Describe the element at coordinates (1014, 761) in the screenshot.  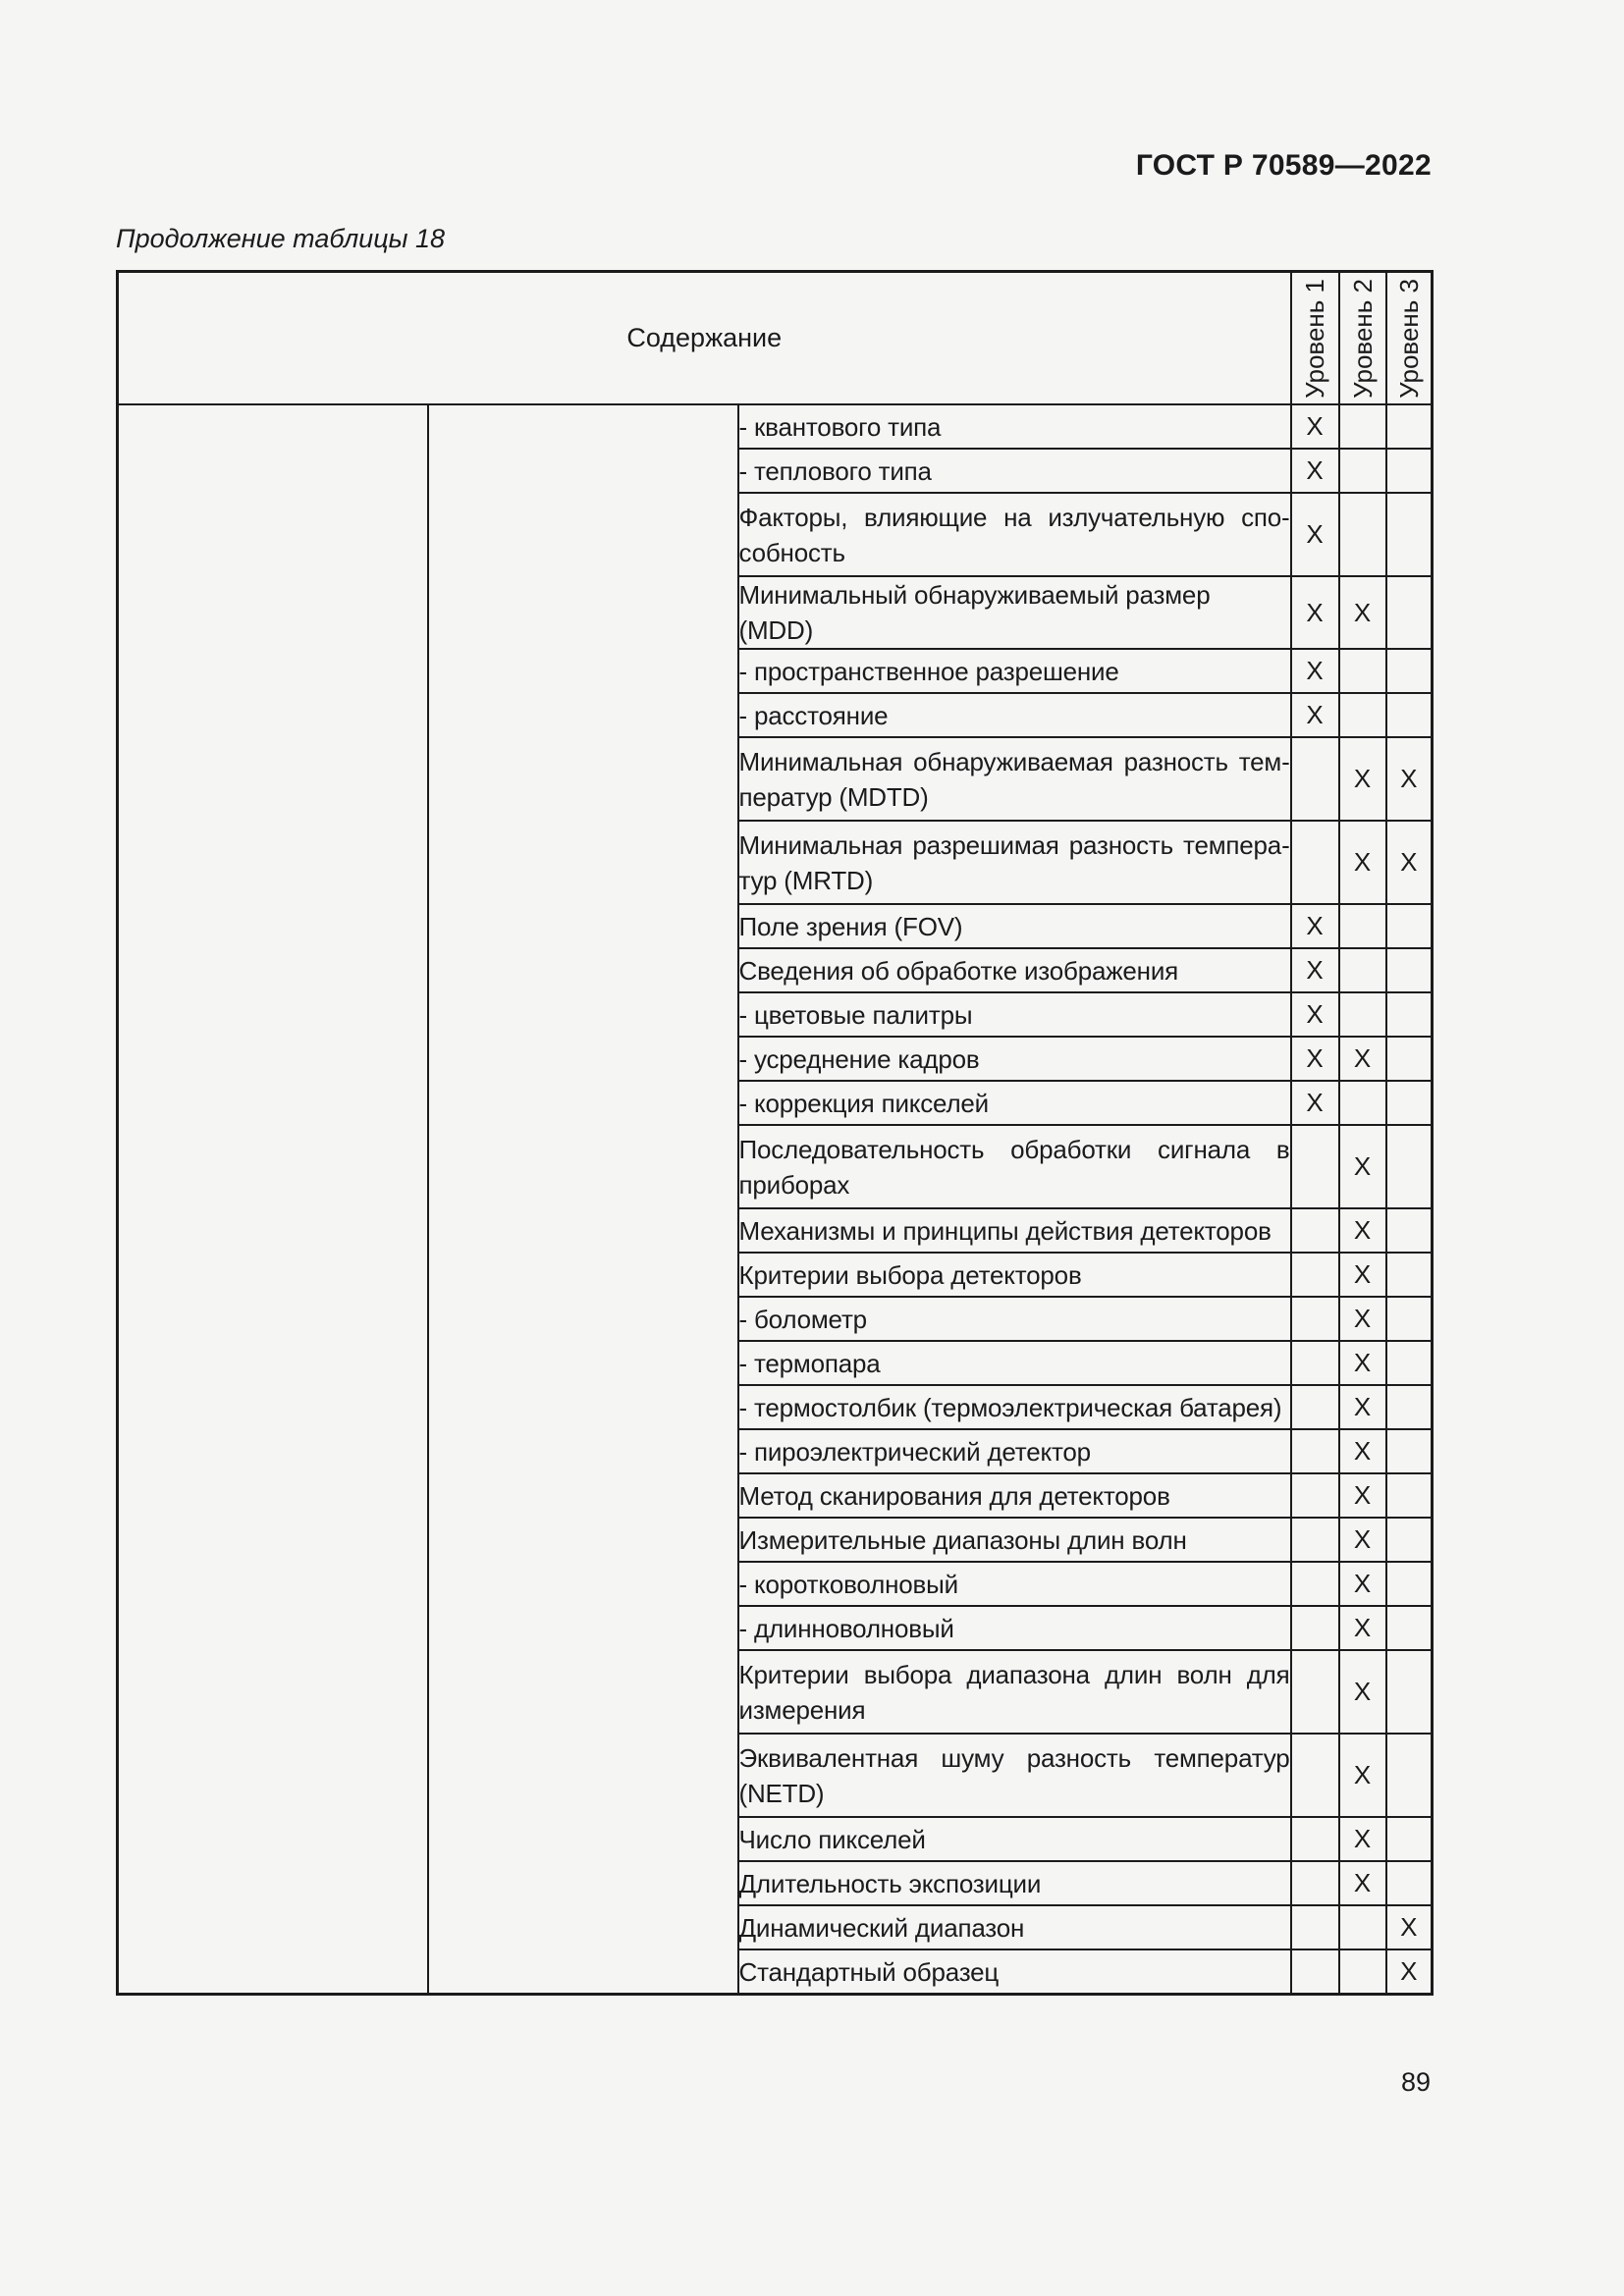
I see `row-content-line: Минимальная обнаруживаемая разность тем-` at that location.